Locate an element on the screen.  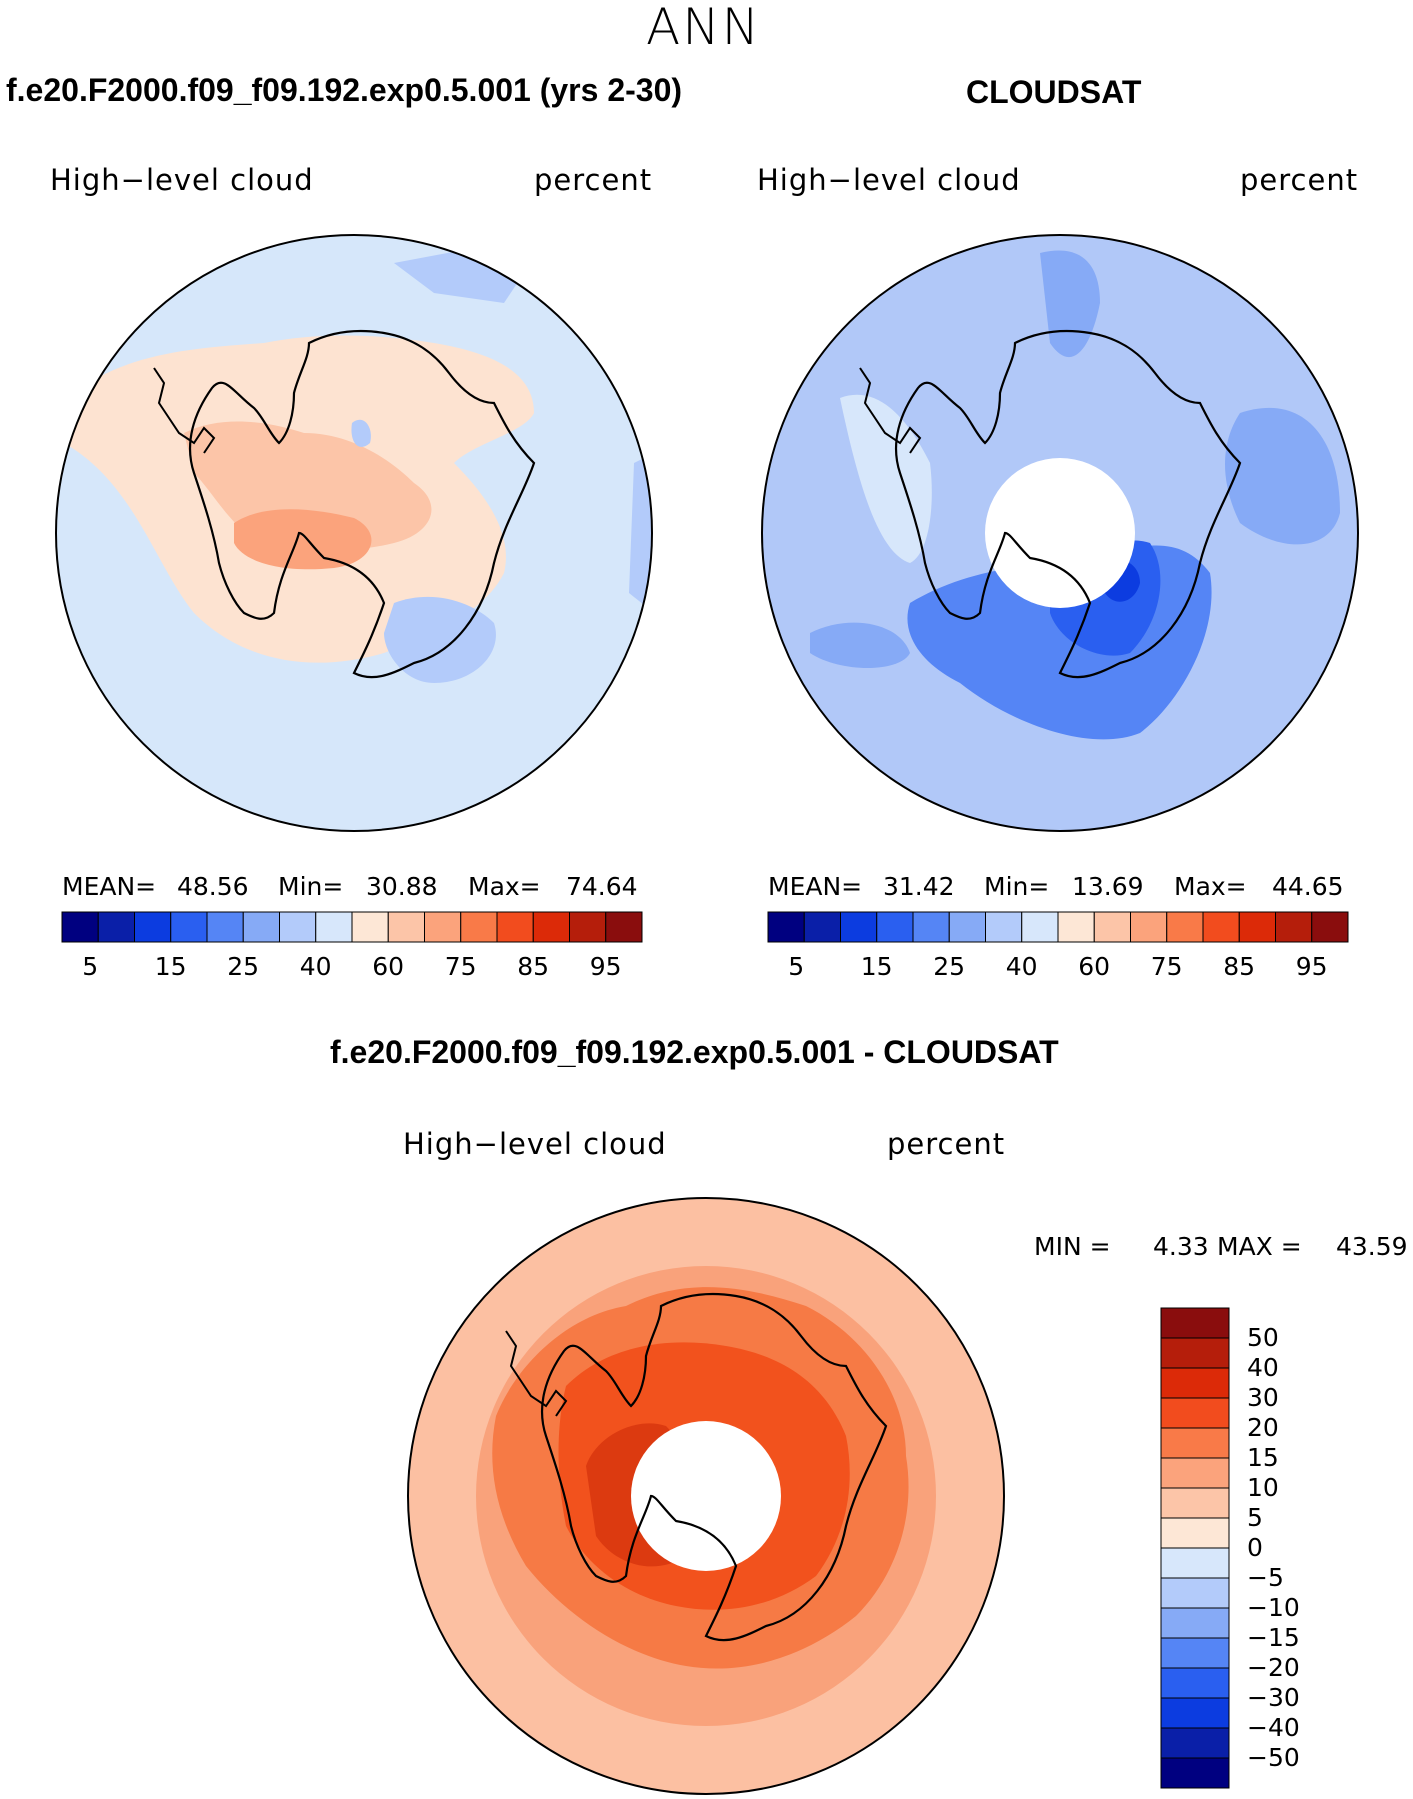
colorbar-tick-label: −15 is located at coordinates (1273, 1637).